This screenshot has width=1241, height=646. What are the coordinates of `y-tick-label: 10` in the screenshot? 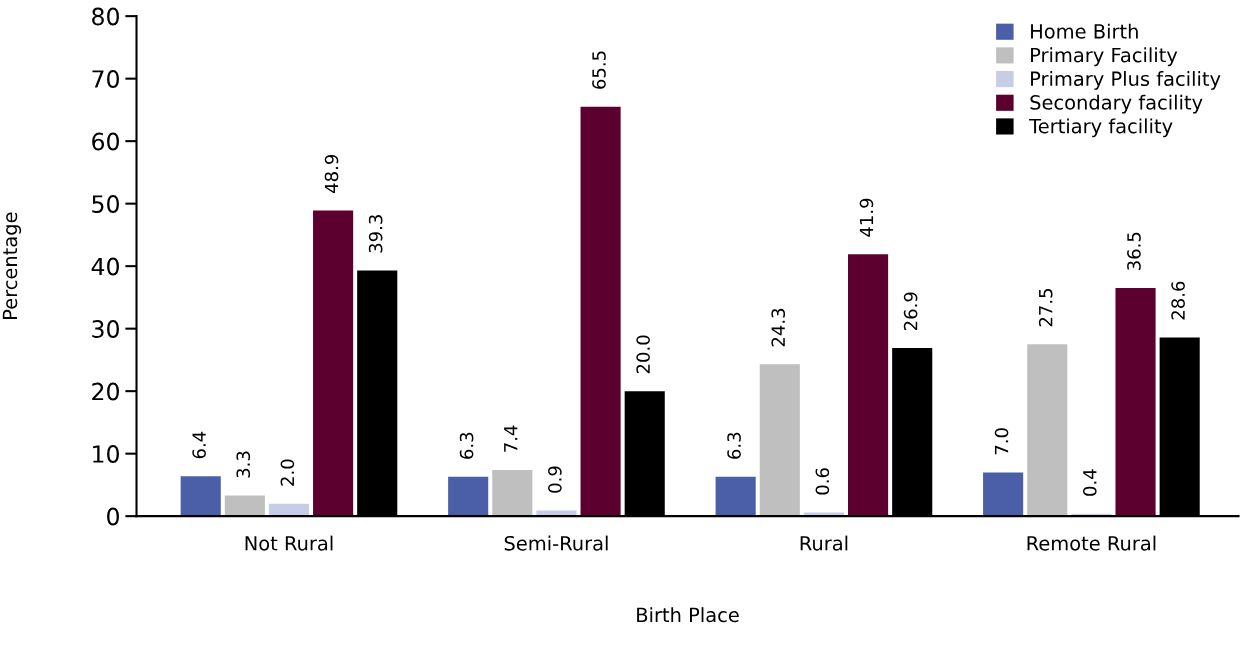 It's located at (106, 454).